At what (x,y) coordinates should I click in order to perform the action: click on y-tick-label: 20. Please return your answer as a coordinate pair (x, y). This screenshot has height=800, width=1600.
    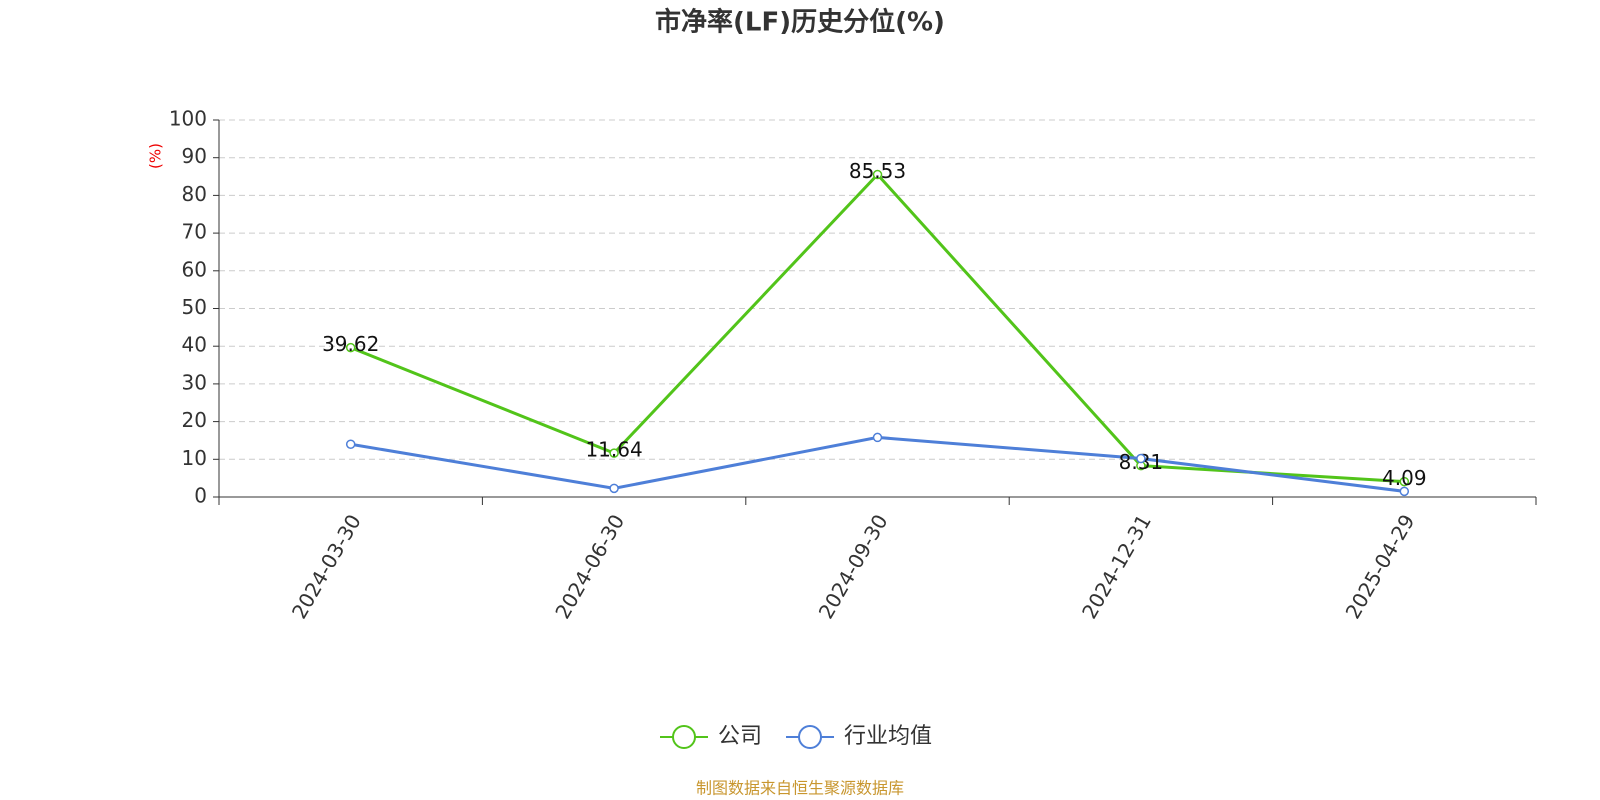
    Looking at the image, I should click on (194, 420).